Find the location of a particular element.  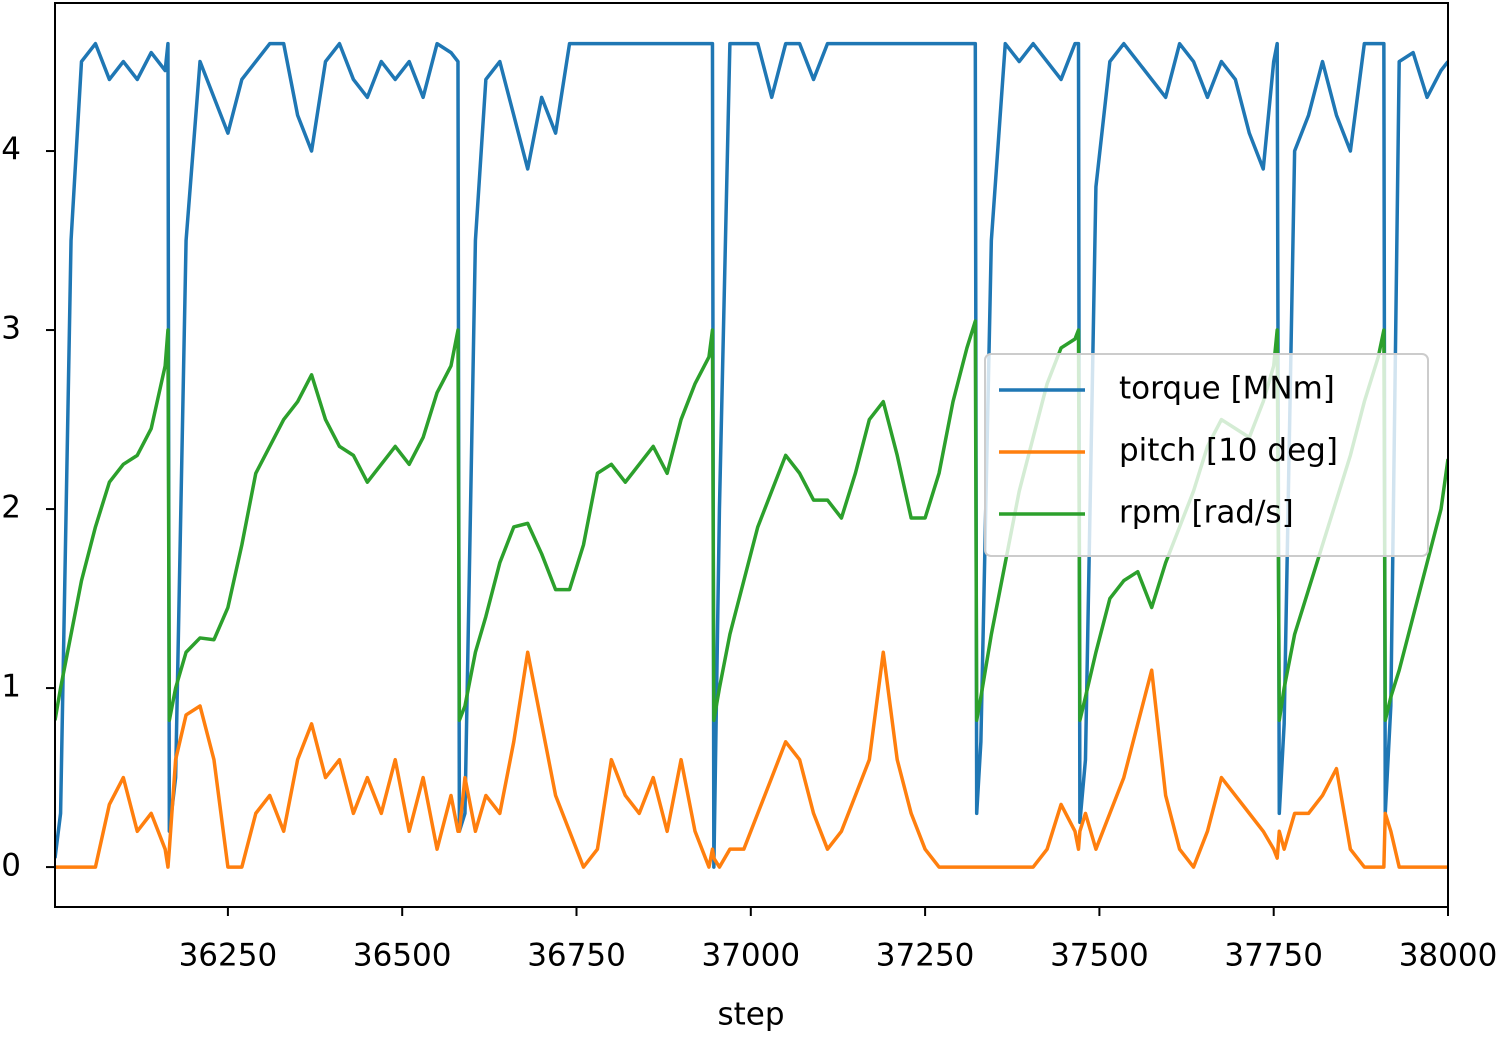

legend-box is located at coordinates (1206, 455).